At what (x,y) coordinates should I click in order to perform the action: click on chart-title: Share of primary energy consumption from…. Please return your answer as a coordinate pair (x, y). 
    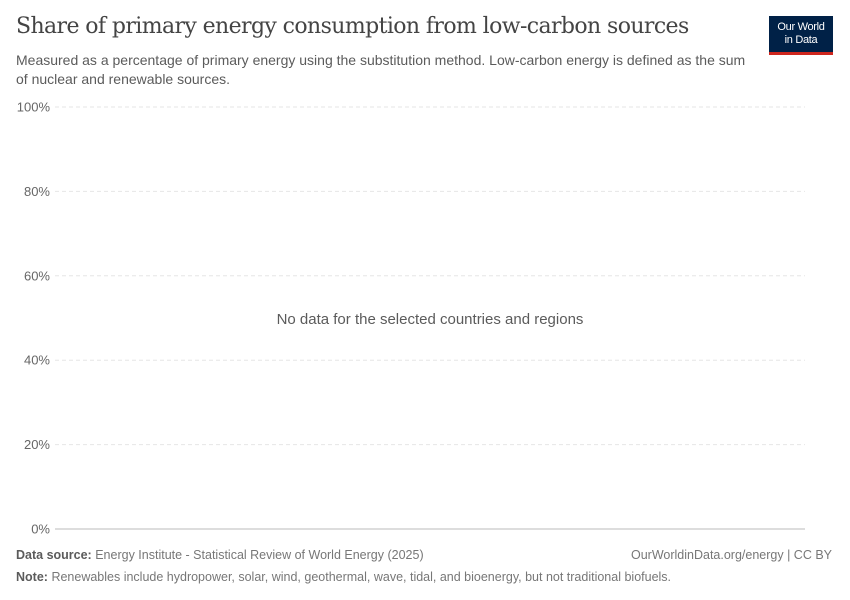
    Looking at the image, I should click on (352, 26).